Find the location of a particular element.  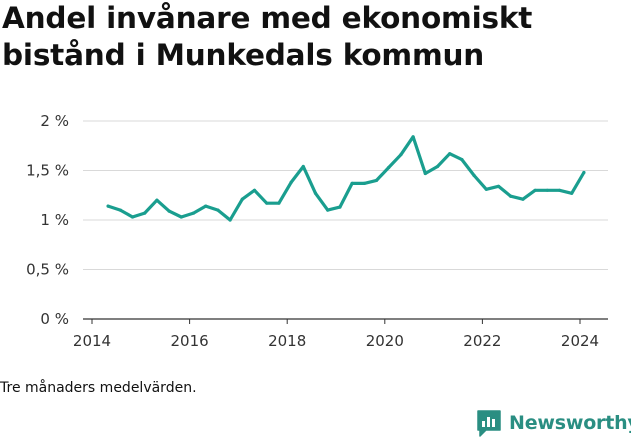

y-tick-label: 0 % is located at coordinates (54, 319).